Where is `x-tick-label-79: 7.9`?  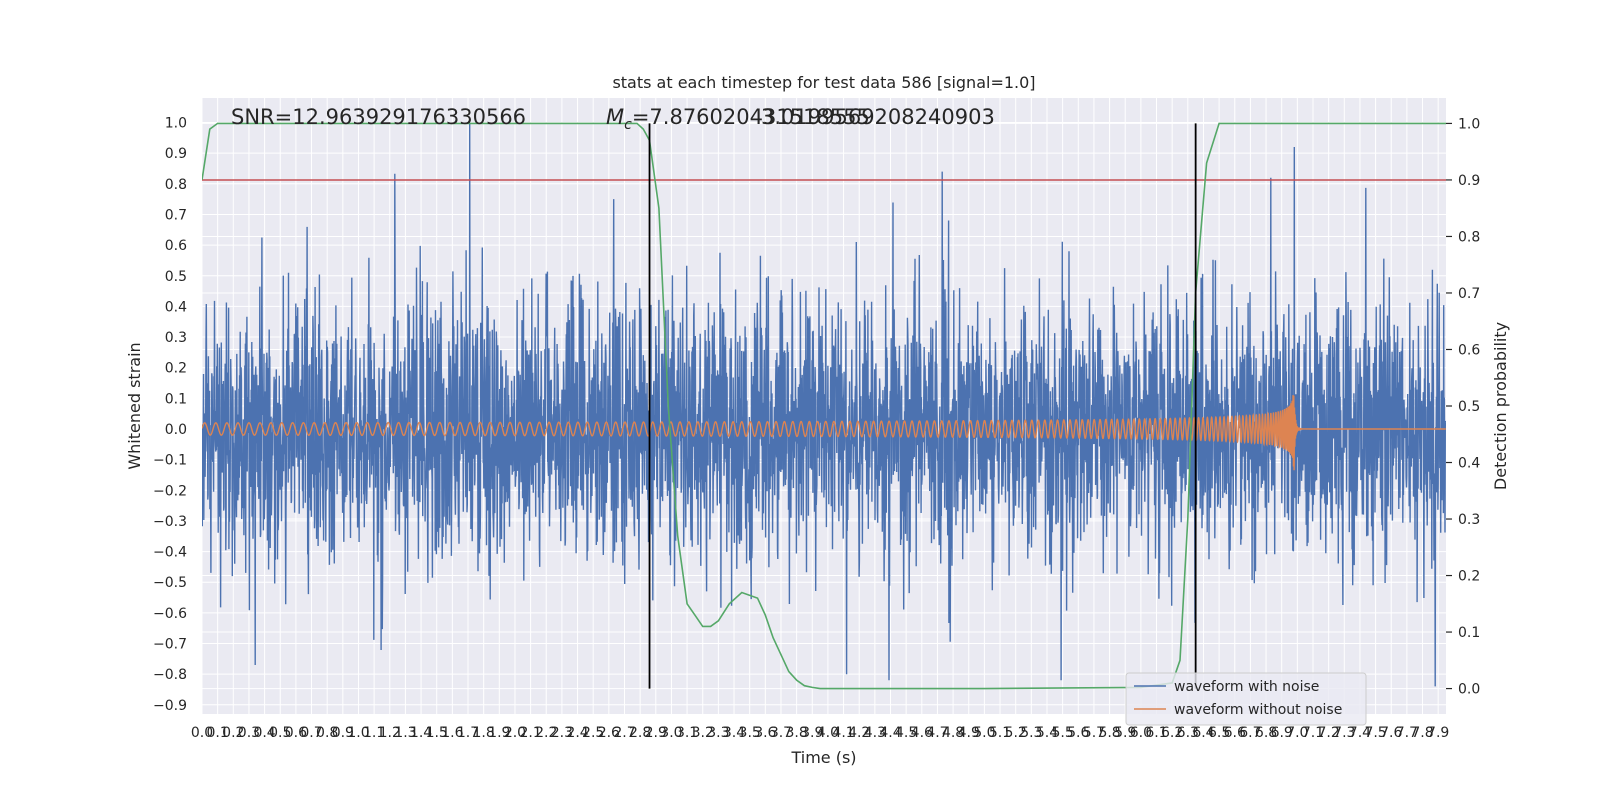
x-tick-label-79: 7.9 is located at coordinates (1438, 733).